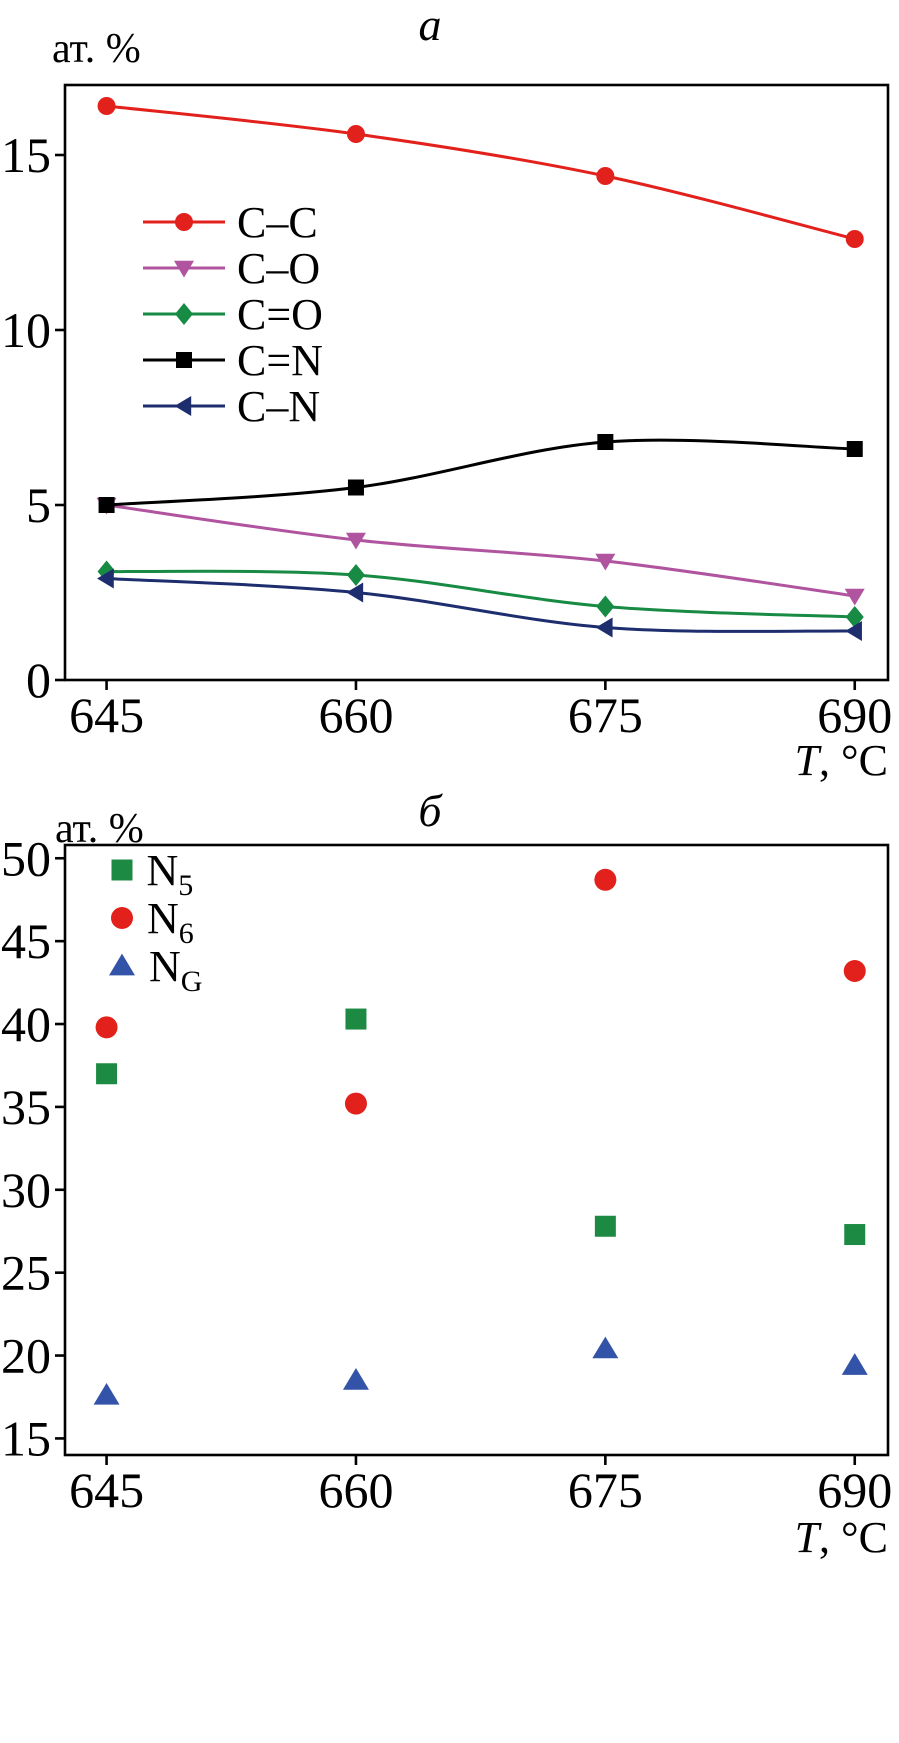 This screenshot has height=1743, width=899. I want to click on legend-label: C–N, so click(278, 406).